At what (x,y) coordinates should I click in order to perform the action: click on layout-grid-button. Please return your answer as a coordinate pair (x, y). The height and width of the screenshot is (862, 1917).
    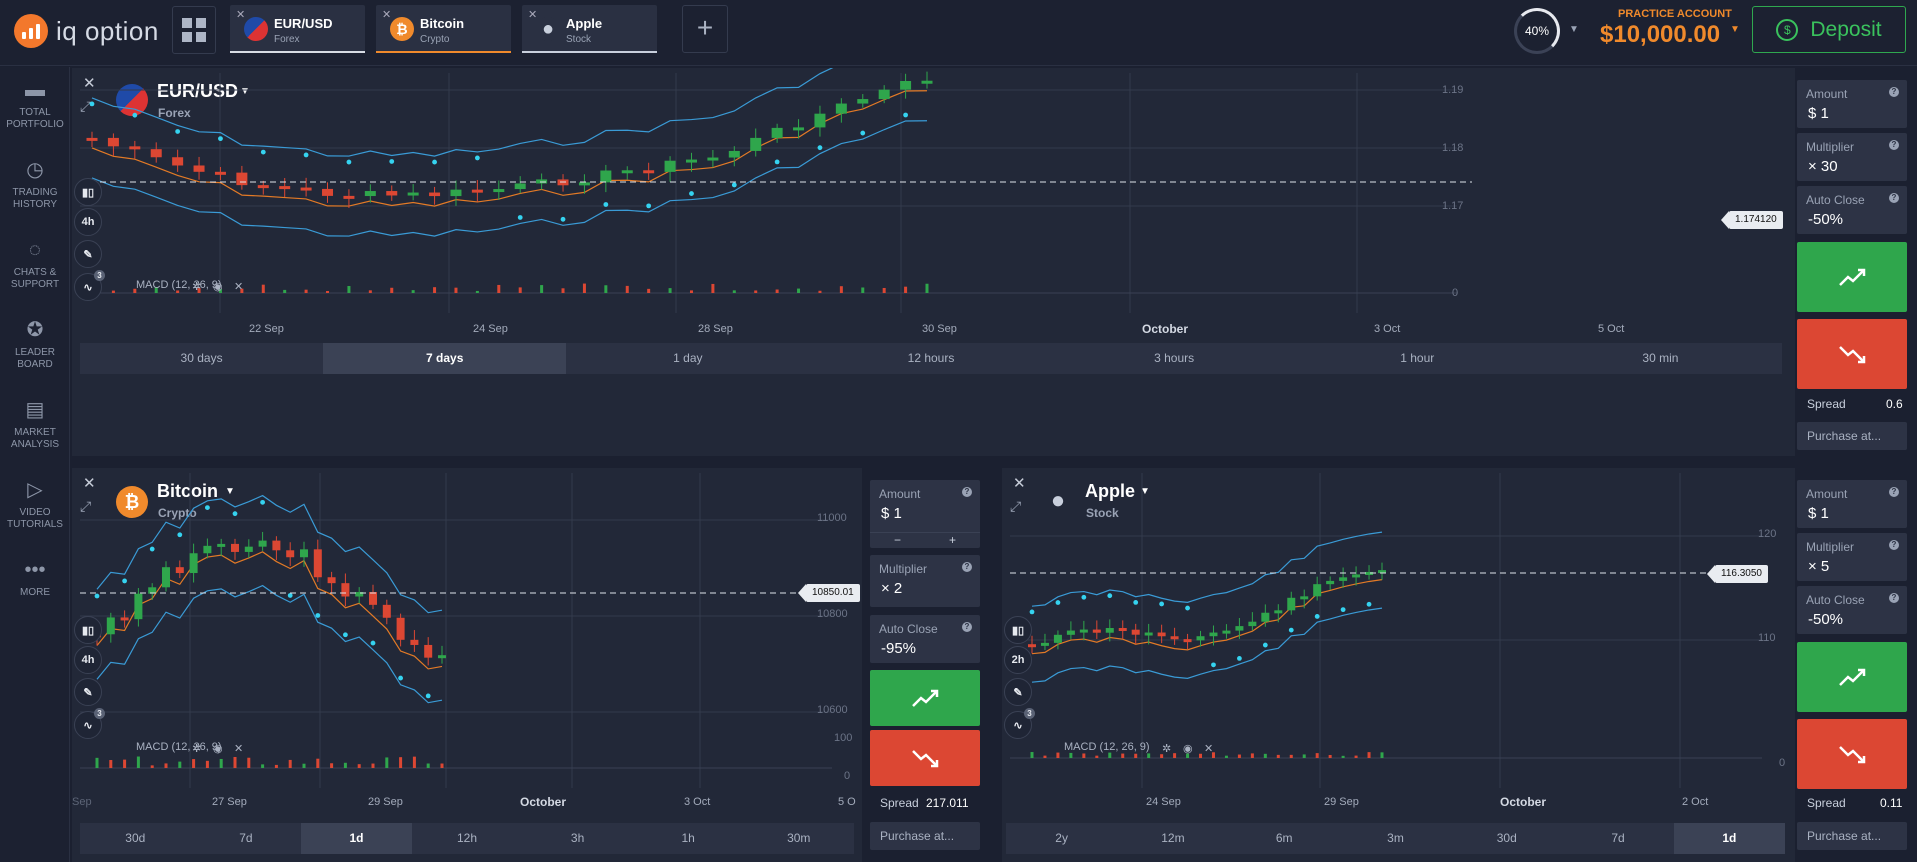
    Looking at the image, I should click on (194, 30).